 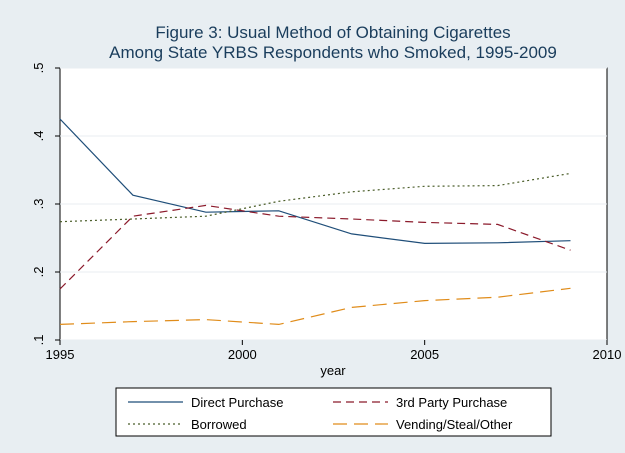 What do you see at coordinates (38, 68) in the screenshot?
I see `y-tick-label: .5` at bounding box center [38, 68].